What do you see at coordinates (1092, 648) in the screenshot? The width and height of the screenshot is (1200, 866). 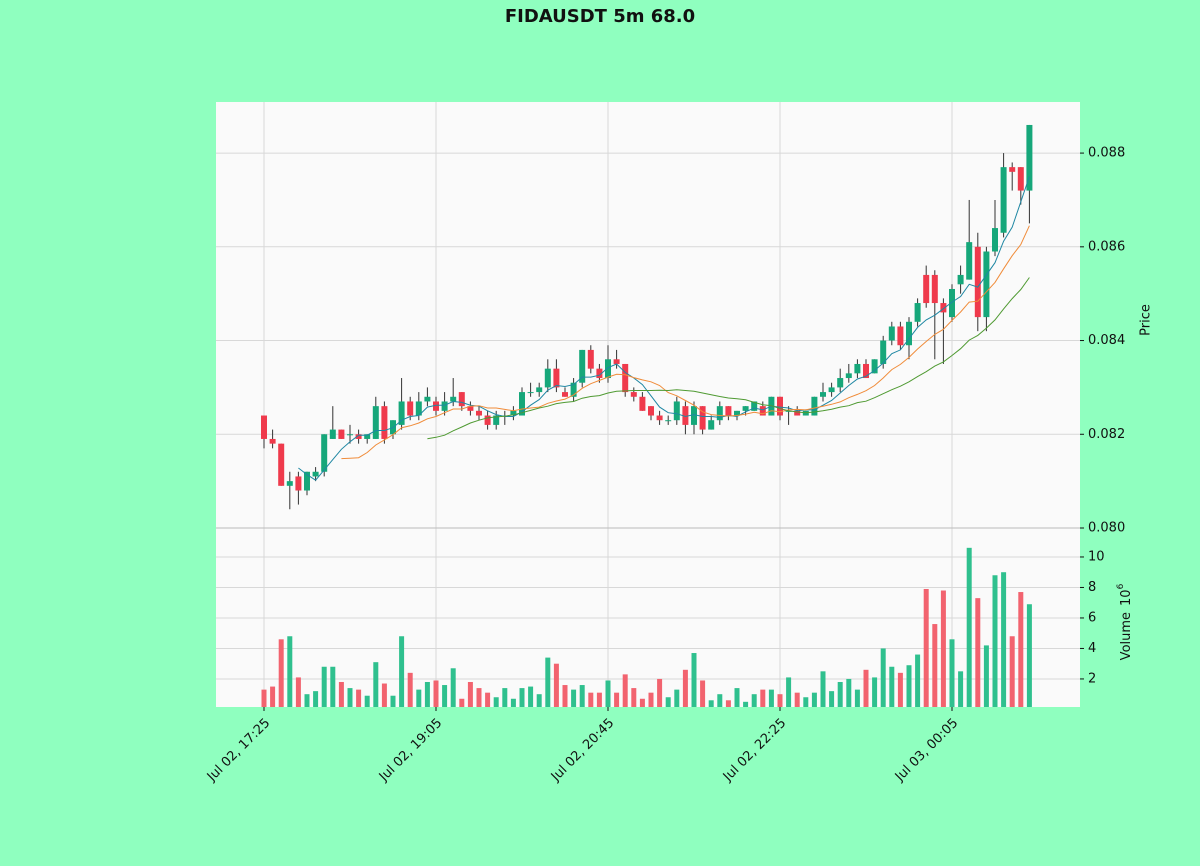 I see `y2-tick-label: 4` at bounding box center [1092, 648].